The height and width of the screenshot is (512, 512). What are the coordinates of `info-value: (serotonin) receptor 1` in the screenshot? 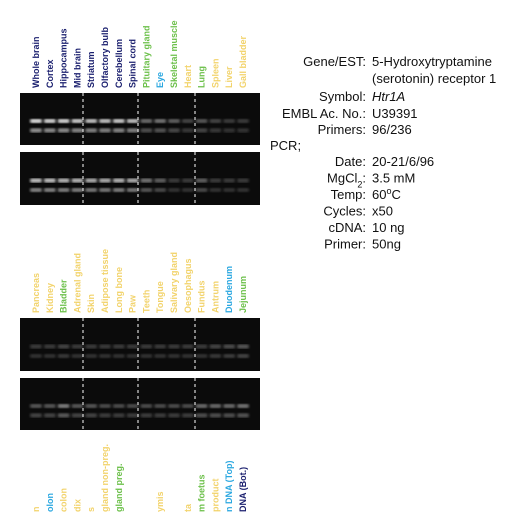 It's located at (434, 78).